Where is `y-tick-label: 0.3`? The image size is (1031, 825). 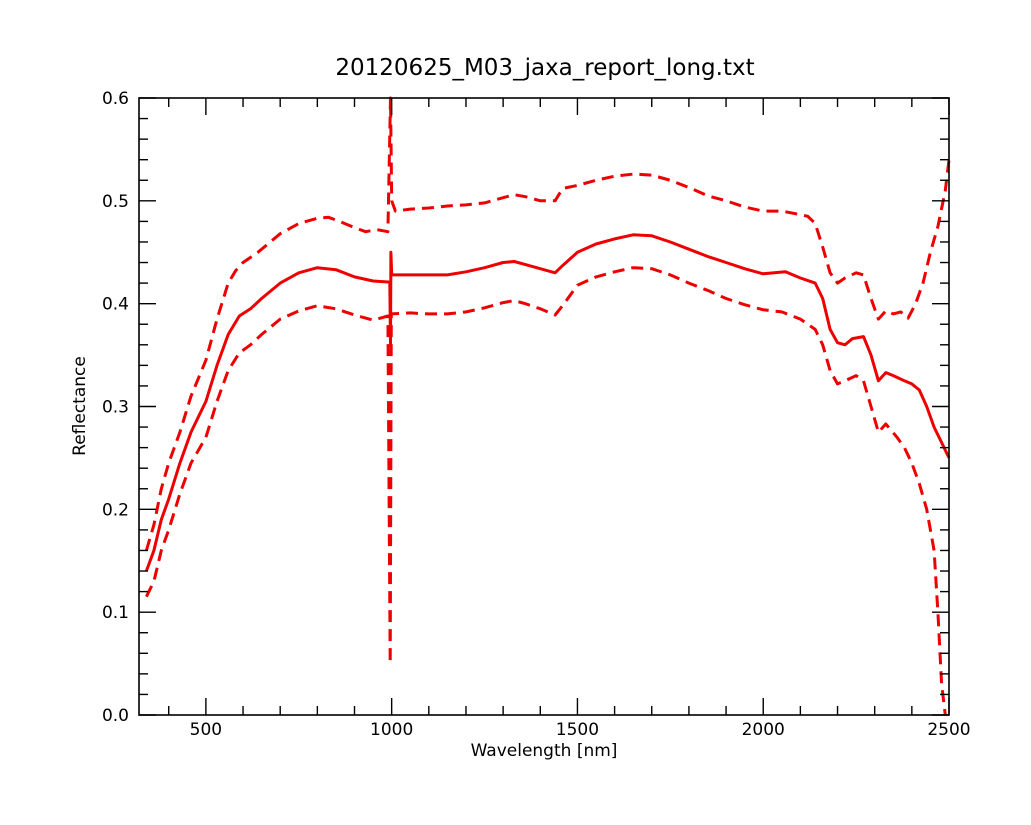
y-tick-label: 0.3 is located at coordinates (115, 408).